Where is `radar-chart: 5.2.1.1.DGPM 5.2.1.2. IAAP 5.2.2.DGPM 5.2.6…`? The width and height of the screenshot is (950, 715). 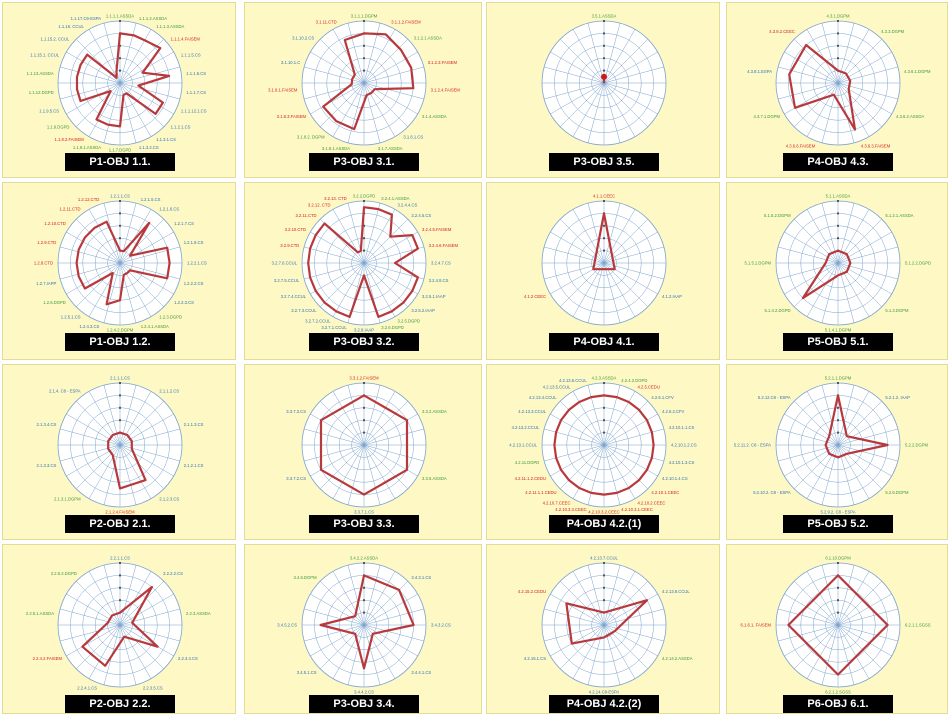 radar-chart: 5.2.1.1.DGPM 5.2.1.2. IAAP 5.2.2.DGPM 5.2.6… is located at coordinates (831, 445).